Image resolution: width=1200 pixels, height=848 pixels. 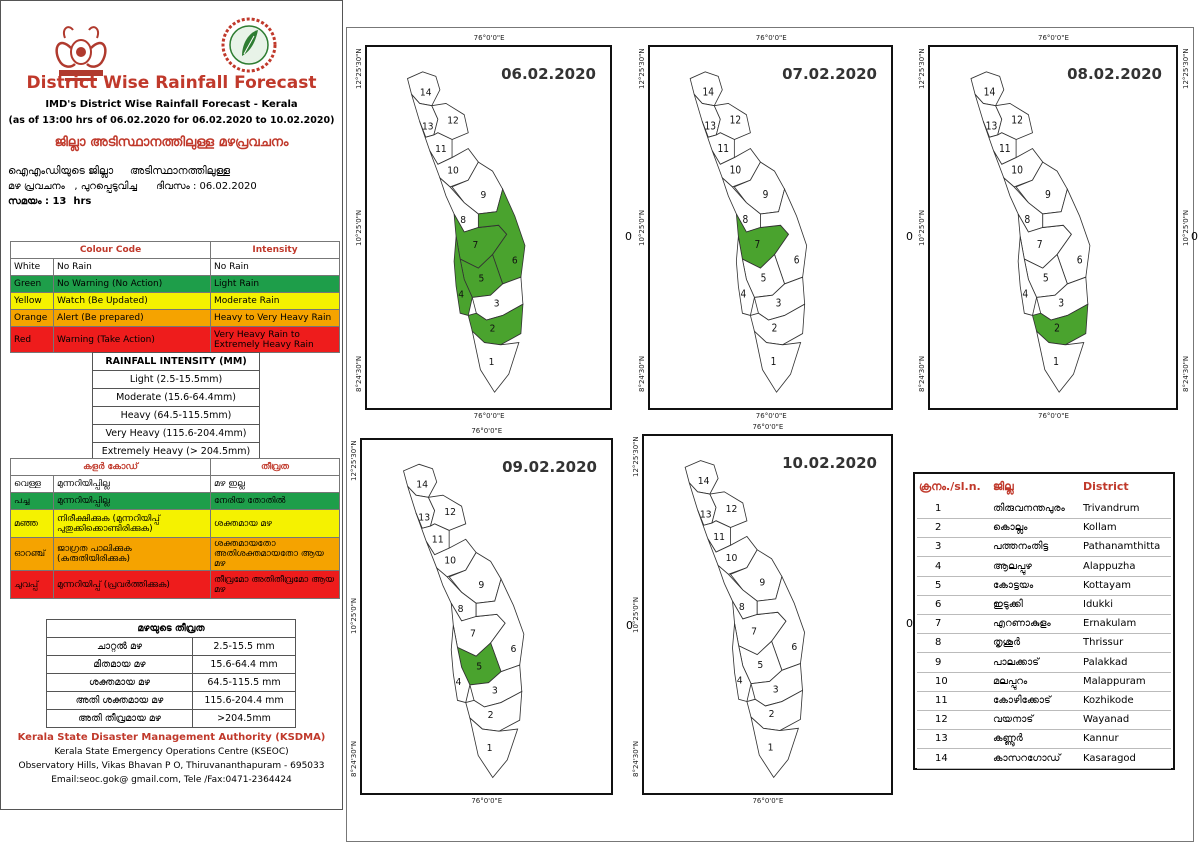 What do you see at coordinates (776, 689) in the screenshot?
I see `district-number-label: 3` at bounding box center [776, 689].